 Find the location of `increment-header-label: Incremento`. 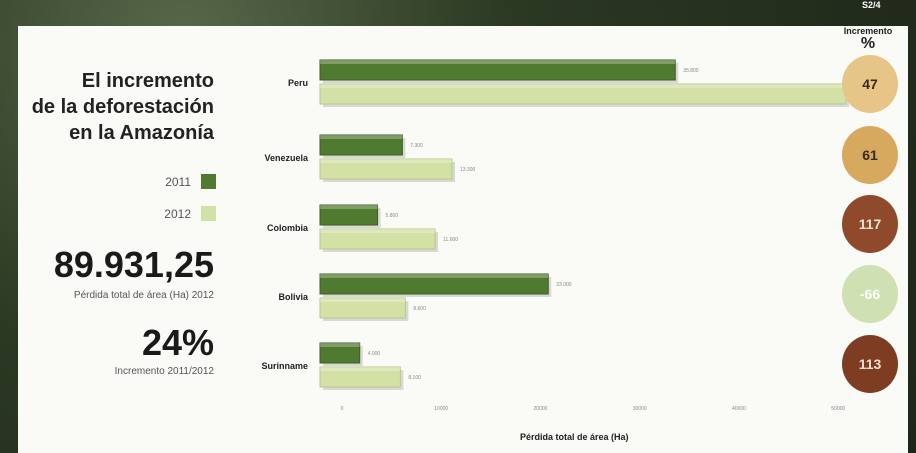

increment-header-label: Incremento is located at coordinates (868, 31).